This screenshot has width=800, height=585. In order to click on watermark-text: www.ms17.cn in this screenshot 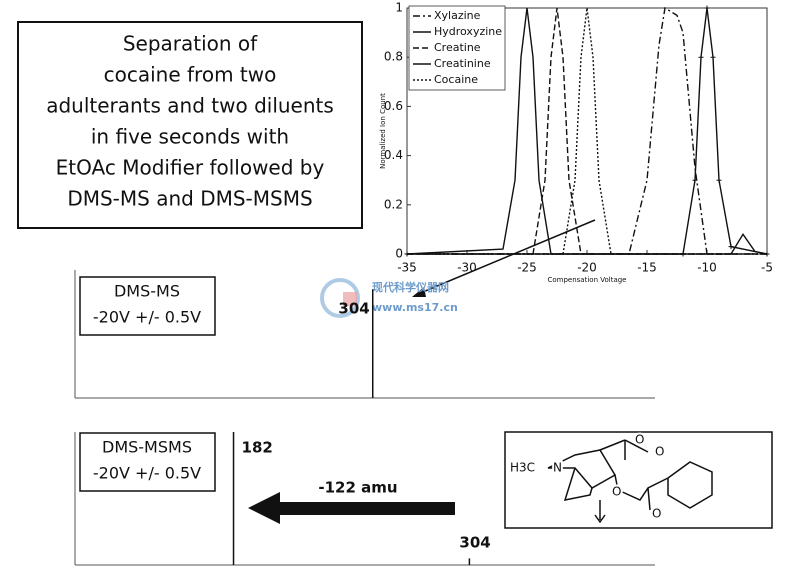, I will do `click(415, 307)`.